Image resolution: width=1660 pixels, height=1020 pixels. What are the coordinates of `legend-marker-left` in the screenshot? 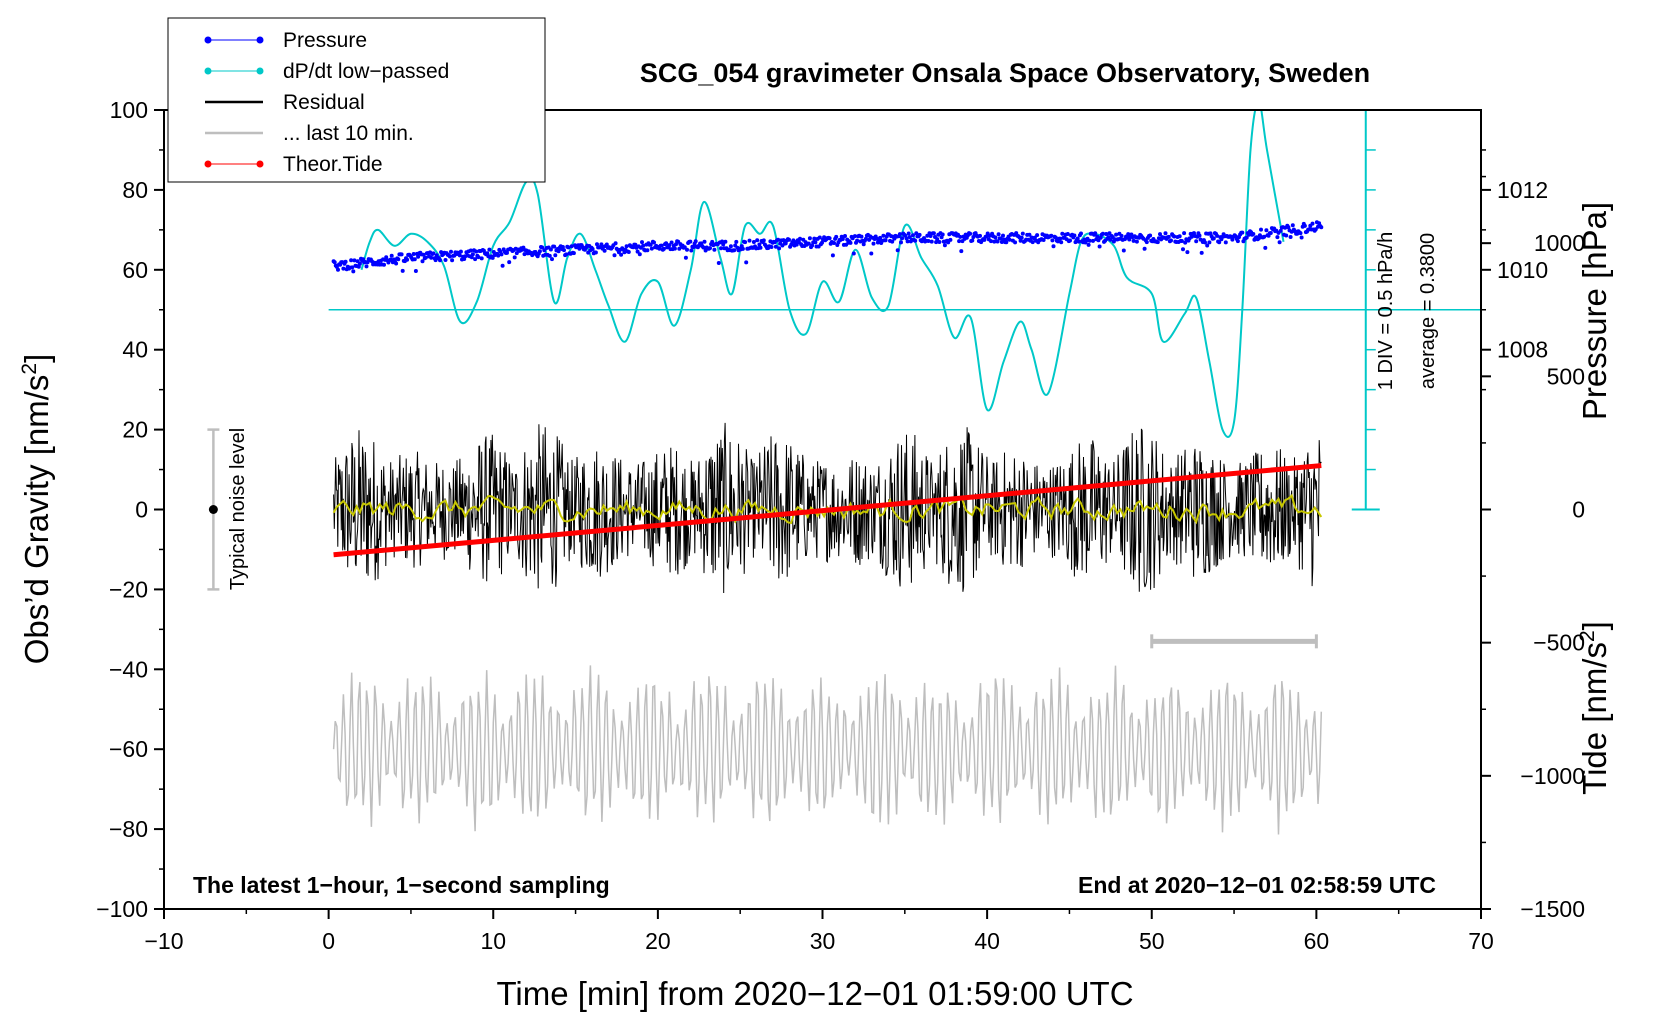 It's located at (208, 40).